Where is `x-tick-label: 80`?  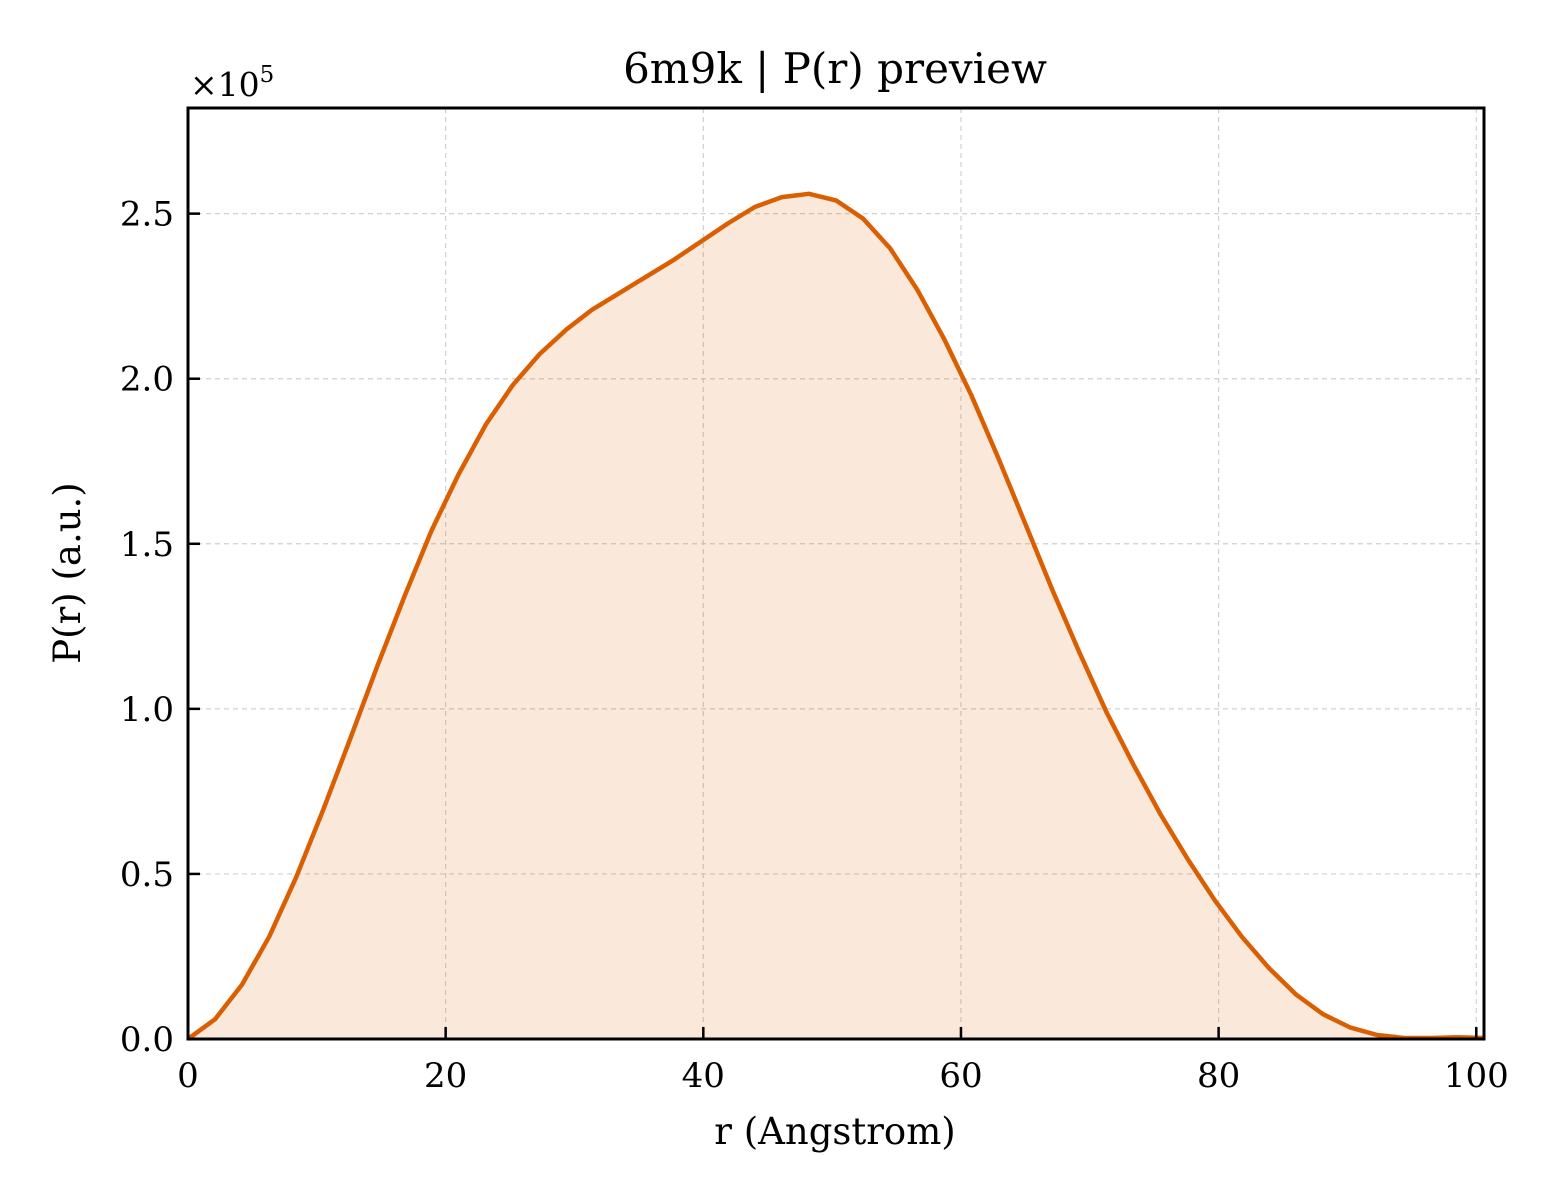
x-tick-label: 80 is located at coordinates (1218, 1076).